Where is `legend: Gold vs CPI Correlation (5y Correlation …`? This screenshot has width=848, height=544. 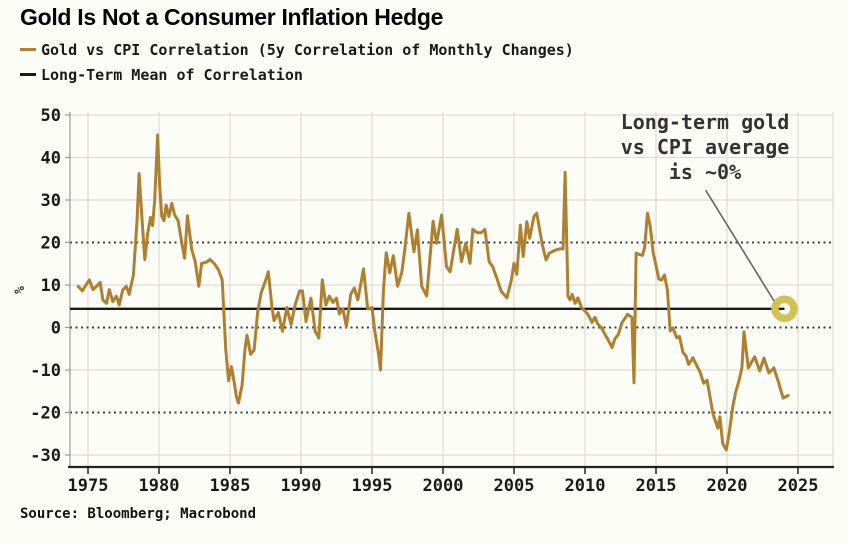
legend: Gold vs CPI Correlation (5y Correlation … is located at coordinates (297, 62).